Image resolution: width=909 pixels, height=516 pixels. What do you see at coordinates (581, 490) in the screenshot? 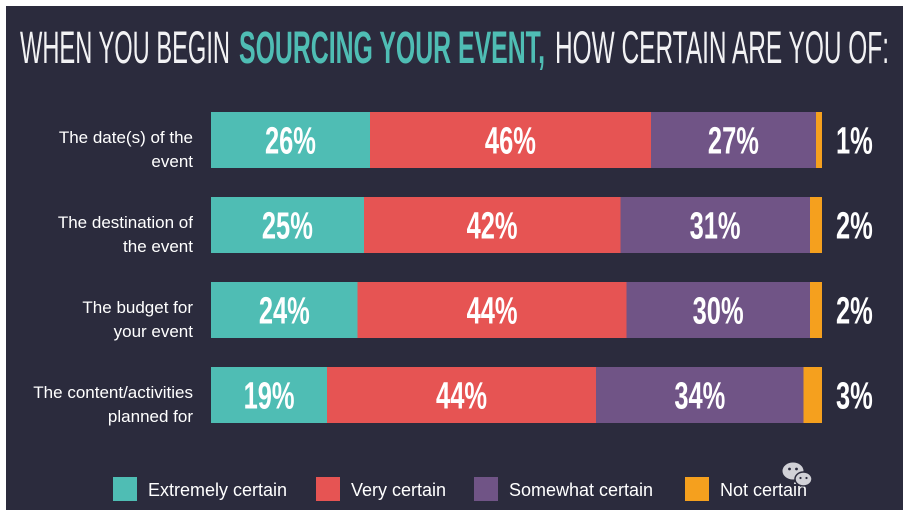
I see `legend-label: Somewhat certain` at bounding box center [581, 490].